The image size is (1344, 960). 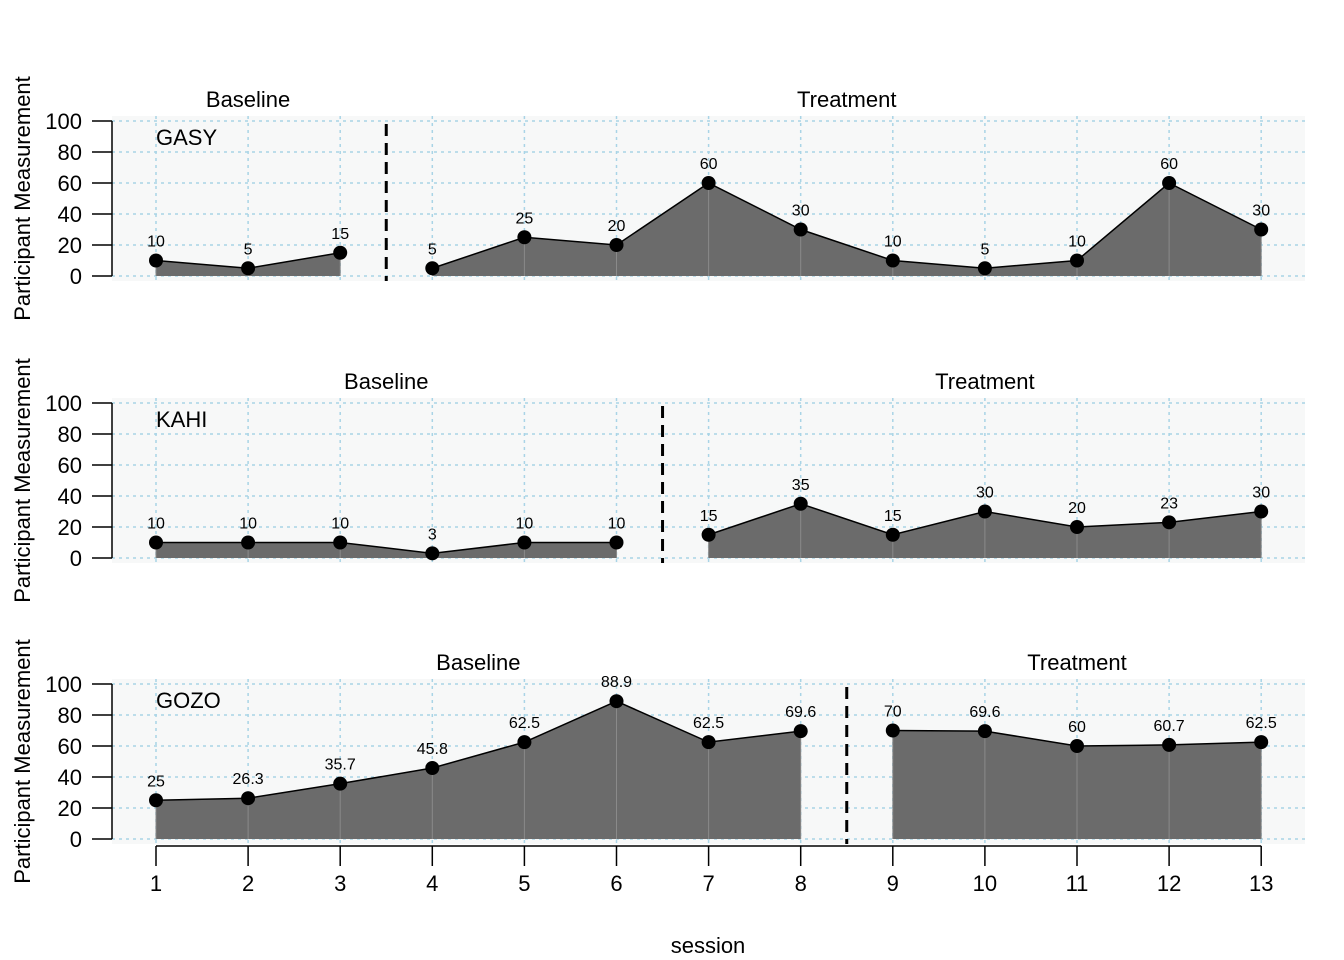 I want to click on x-tick-label: 12, so click(x=1169, y=883).